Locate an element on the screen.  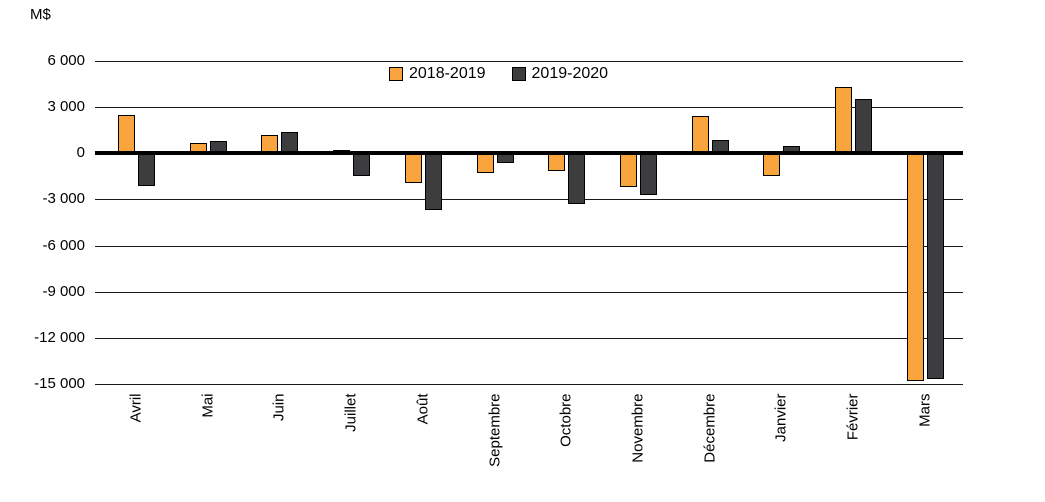
y-tick-label-0: 0 is located at coordinates (80, 153).